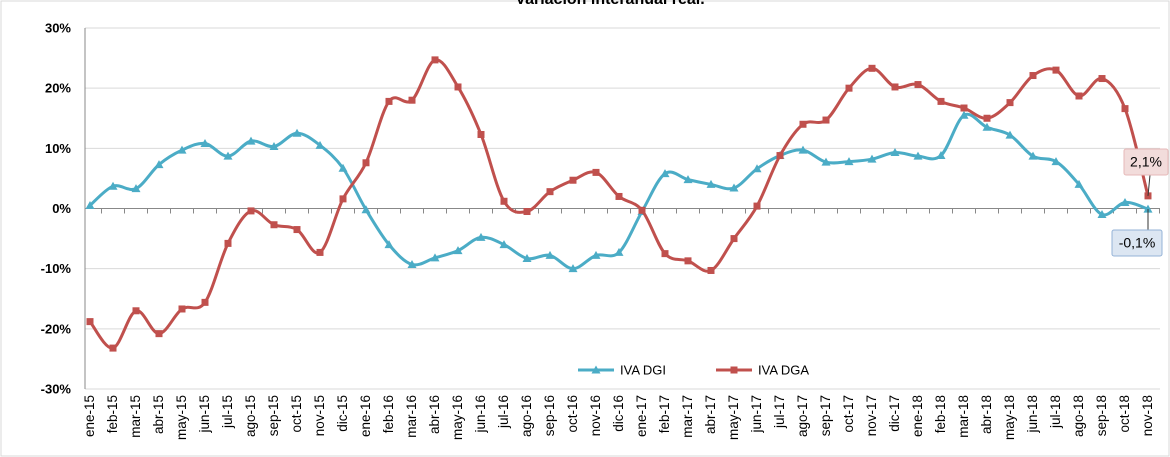  I want to click on x-tick-label: mar-16, so click(411, 416).